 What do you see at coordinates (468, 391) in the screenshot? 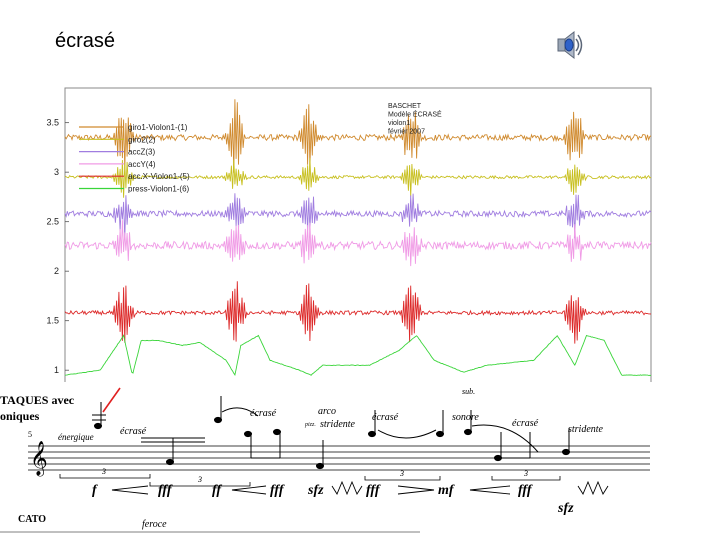
I see `marking-sub: sub.` at bounding box center [468, 391].